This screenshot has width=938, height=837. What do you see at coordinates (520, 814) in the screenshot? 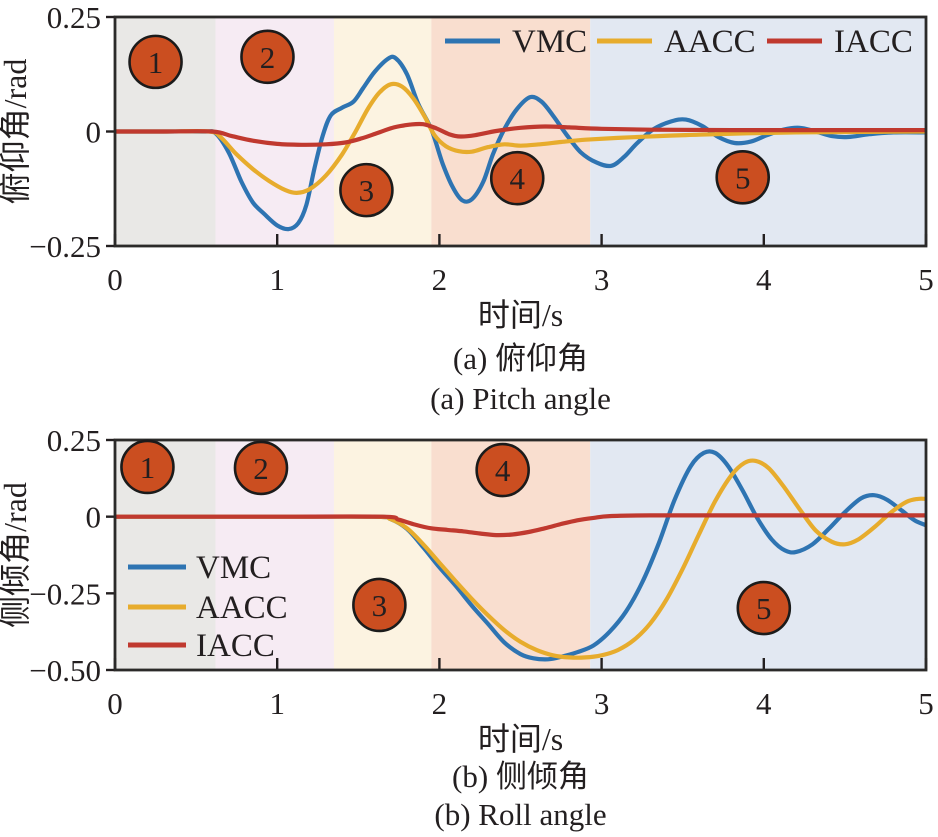
I see `caption-roll-en: (b) Roll angle` at bounding box center [520, 814].